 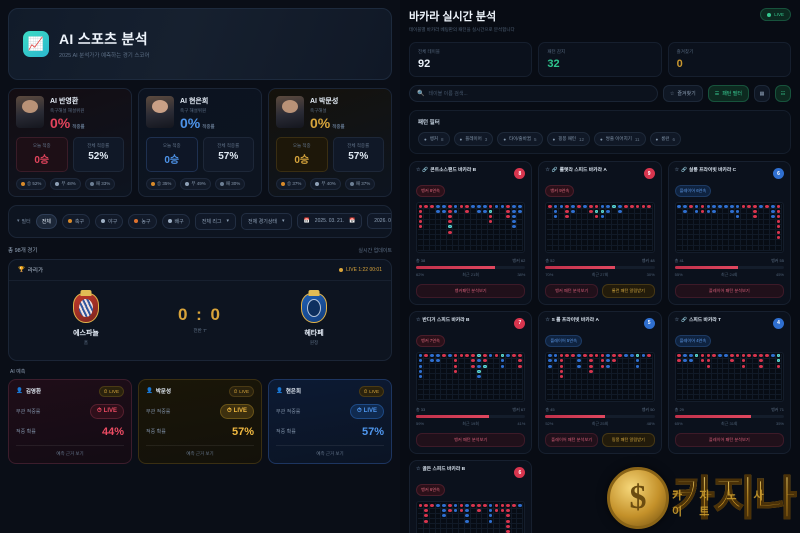 I want to click on person-icon: 👤, so click(x=19, y=391).